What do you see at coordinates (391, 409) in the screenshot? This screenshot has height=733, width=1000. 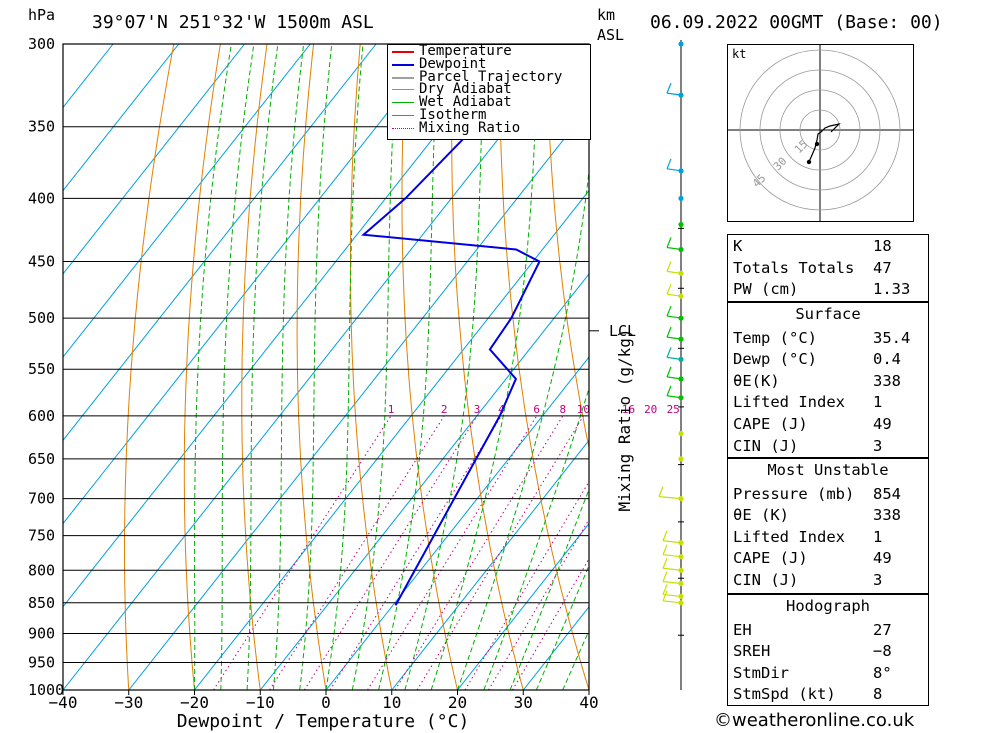 I see `mixing-ratio-label: 1` at bounding box center [391, 409].